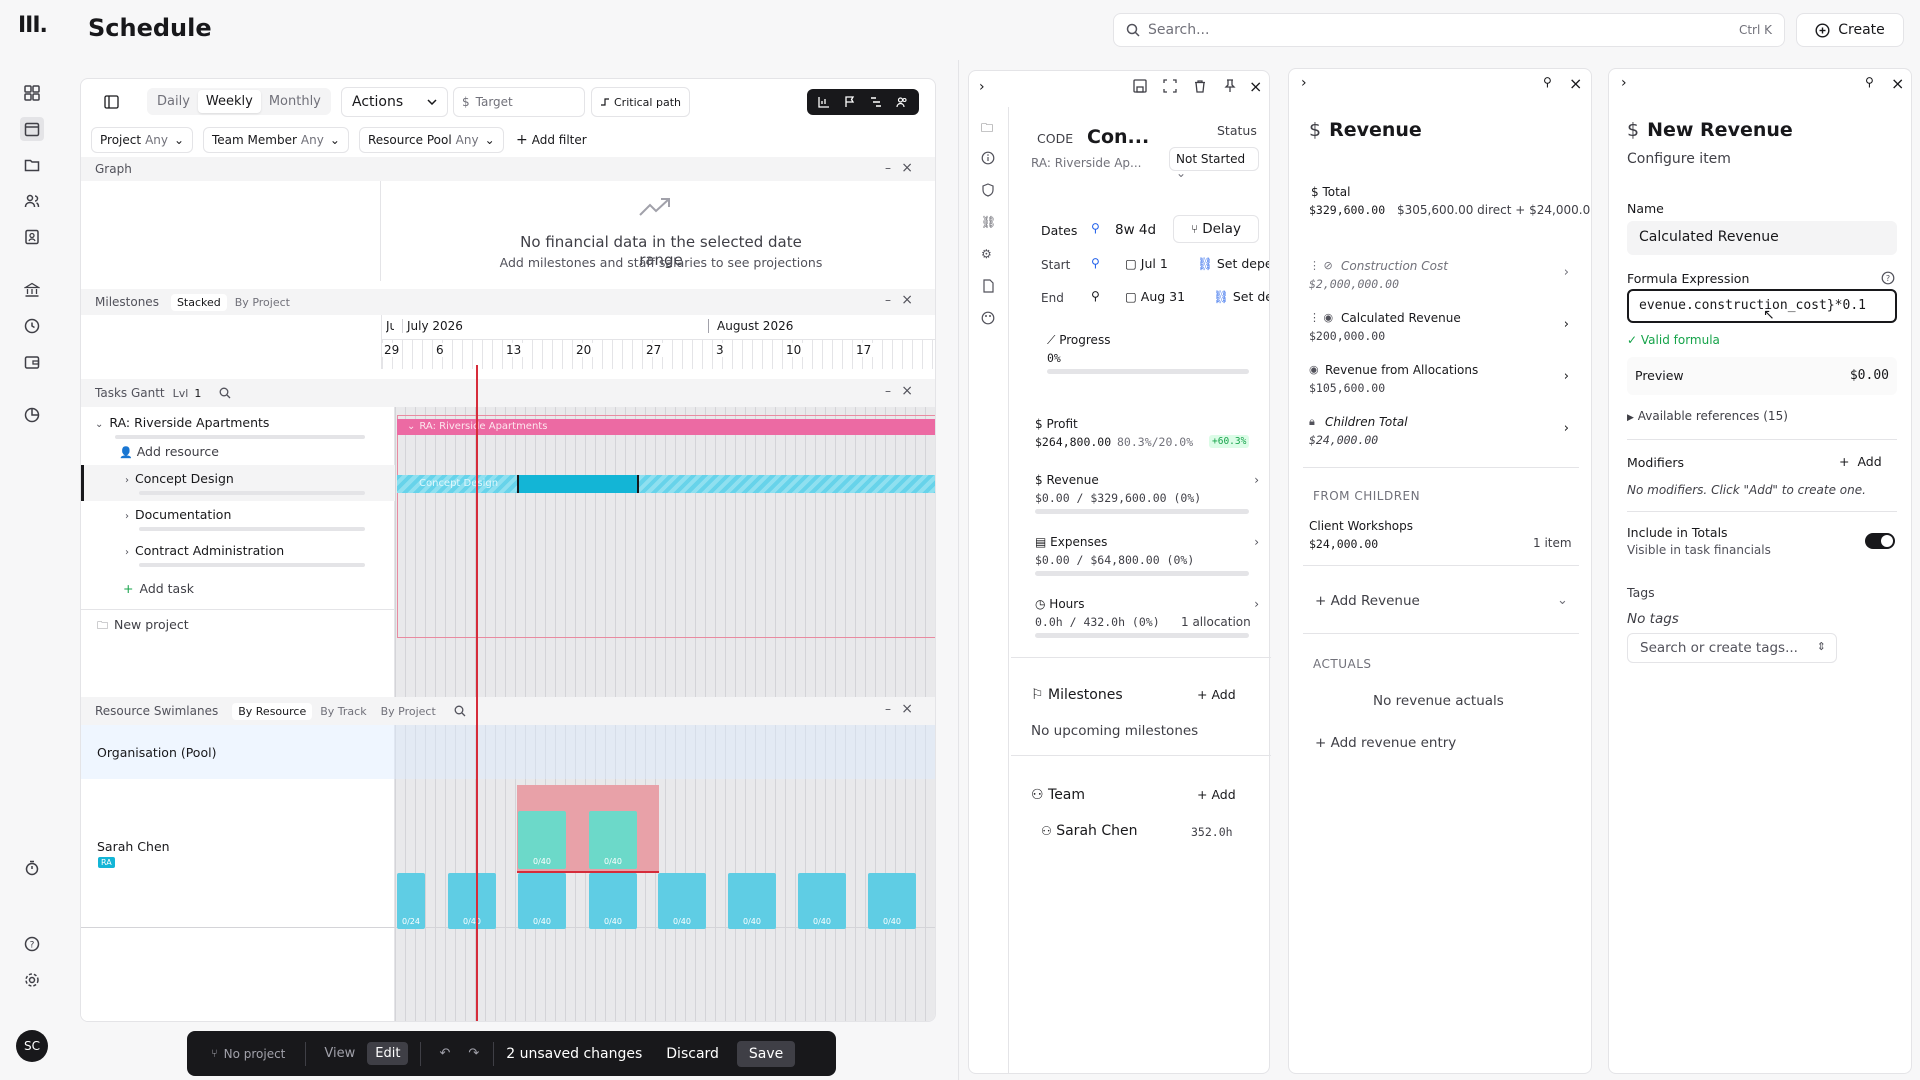 Image resolution: width=1920 pixels, height=1080 pixels. I want to click on name-input: Calculated Revenue, so click(1762, 238).